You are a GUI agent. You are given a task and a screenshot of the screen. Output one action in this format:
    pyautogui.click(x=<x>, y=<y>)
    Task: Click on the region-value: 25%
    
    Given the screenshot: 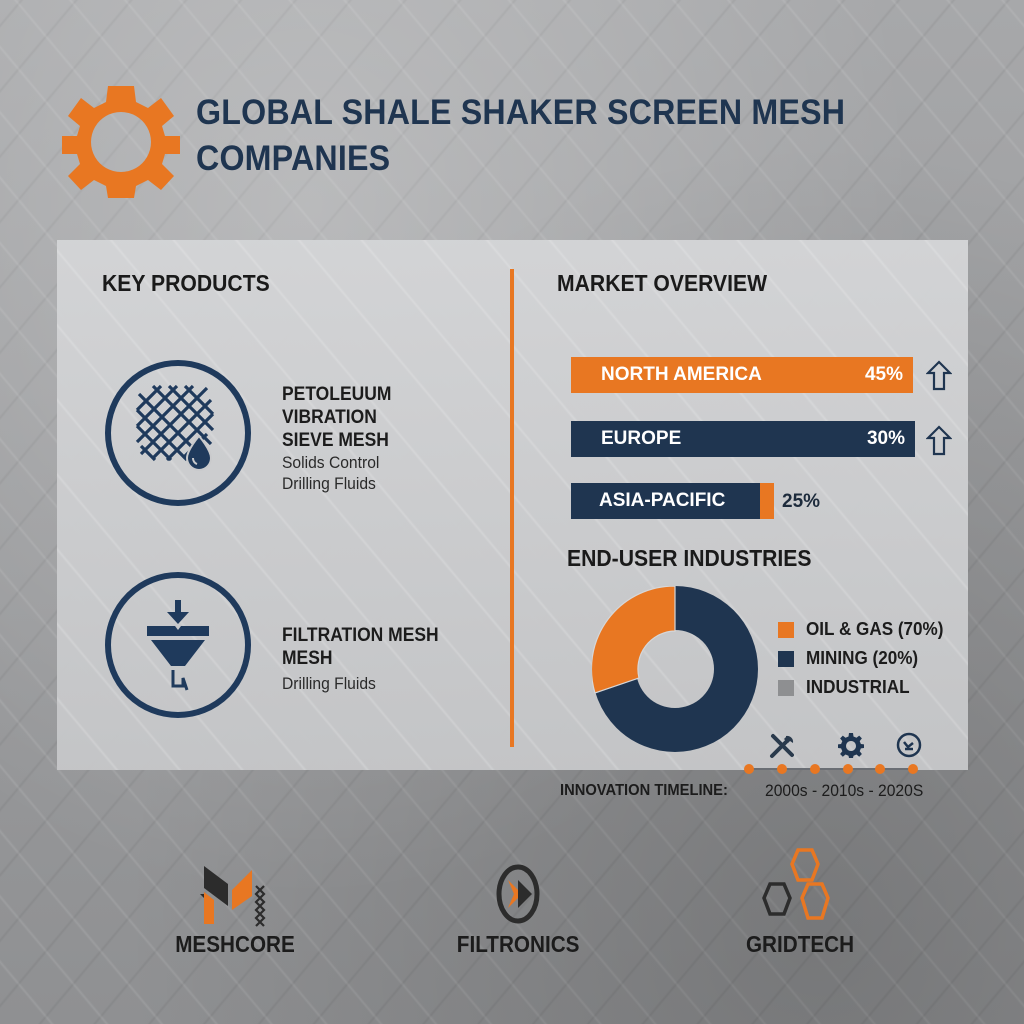 What is the action you would take?
    pyautogui.click(x=801, y=501)
    